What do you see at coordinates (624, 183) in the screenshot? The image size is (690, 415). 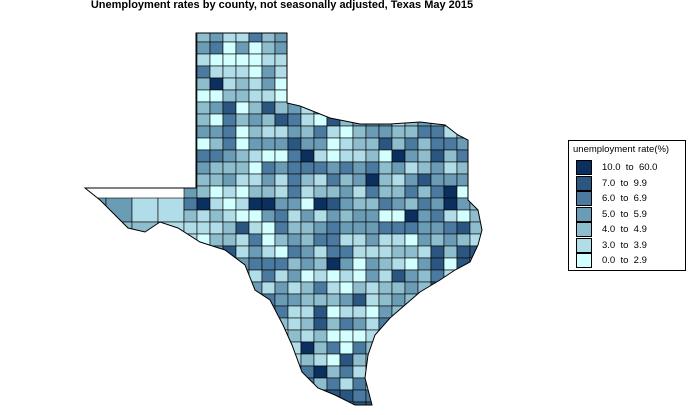 I see `legend-label: 7.0 to 9.9` at bounding box center [624, 183].